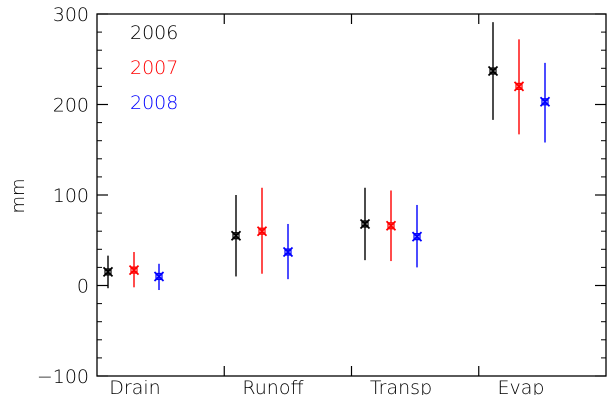  I want to click on y-tick-label: 0, so click(83, 287).